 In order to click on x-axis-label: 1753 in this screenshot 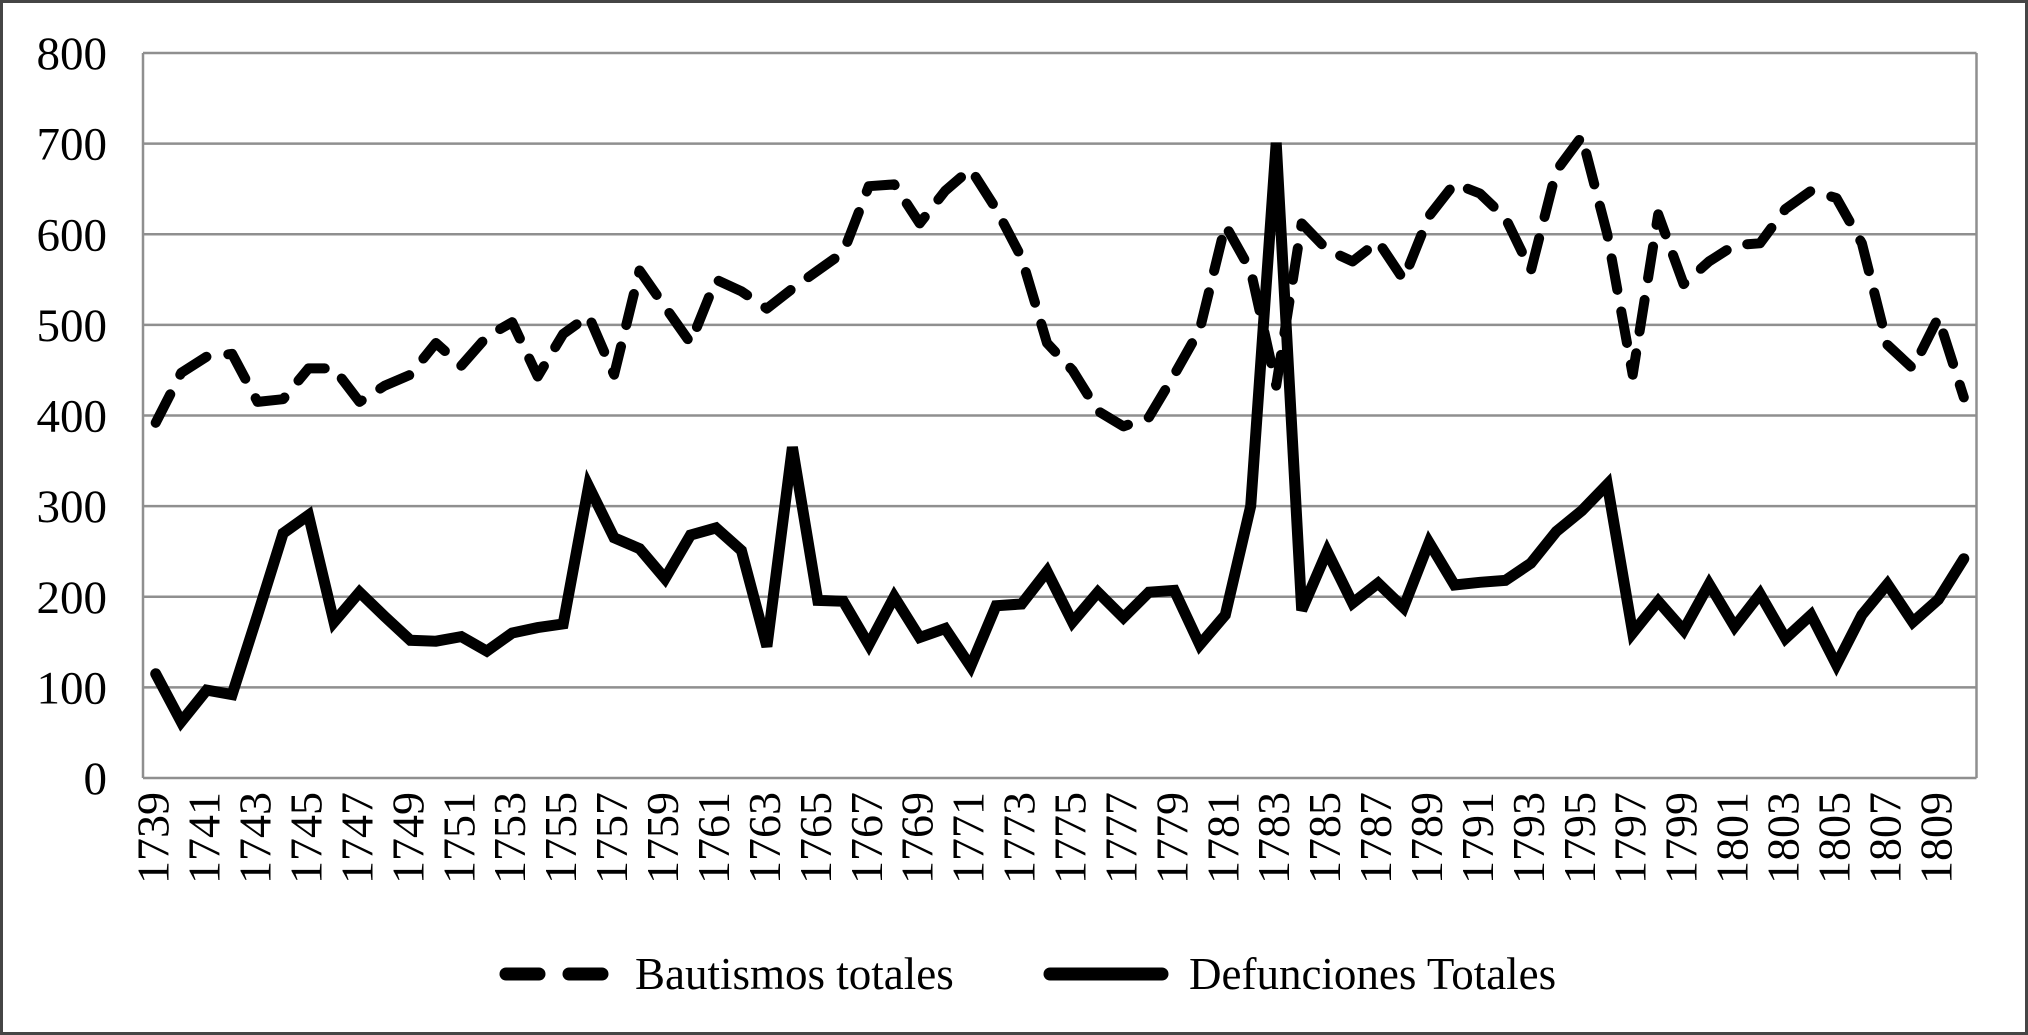, I will do `click(509, 838)`.